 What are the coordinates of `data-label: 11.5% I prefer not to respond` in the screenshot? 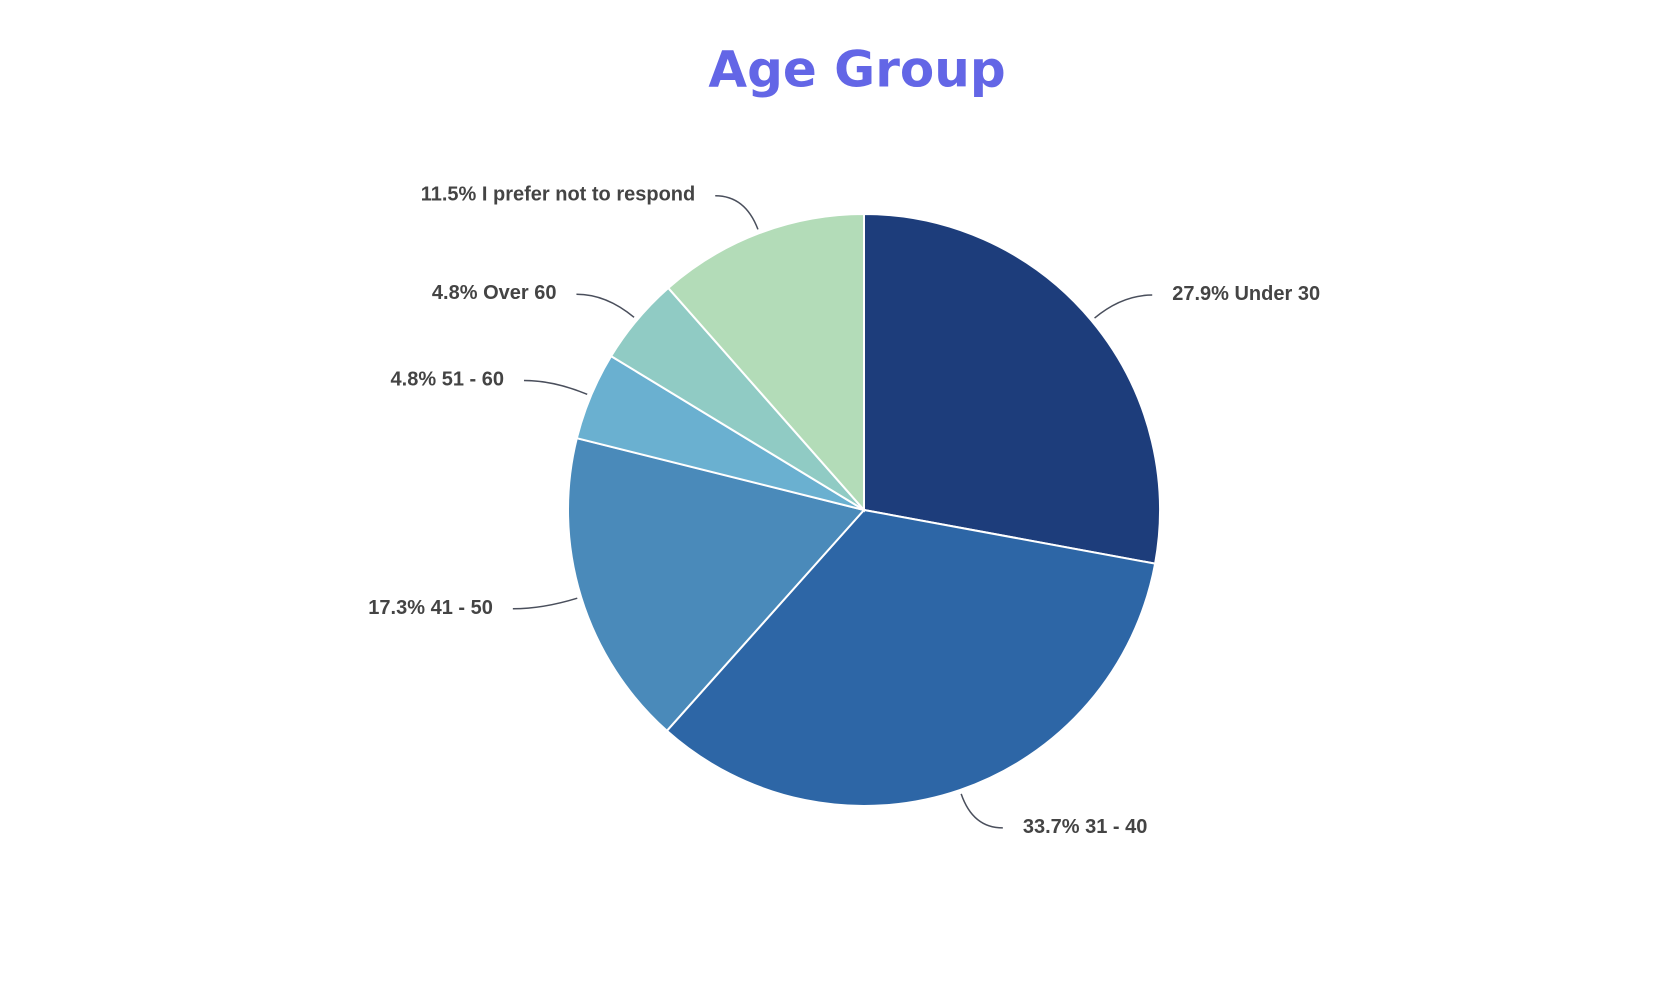 It's located at (558, 195).